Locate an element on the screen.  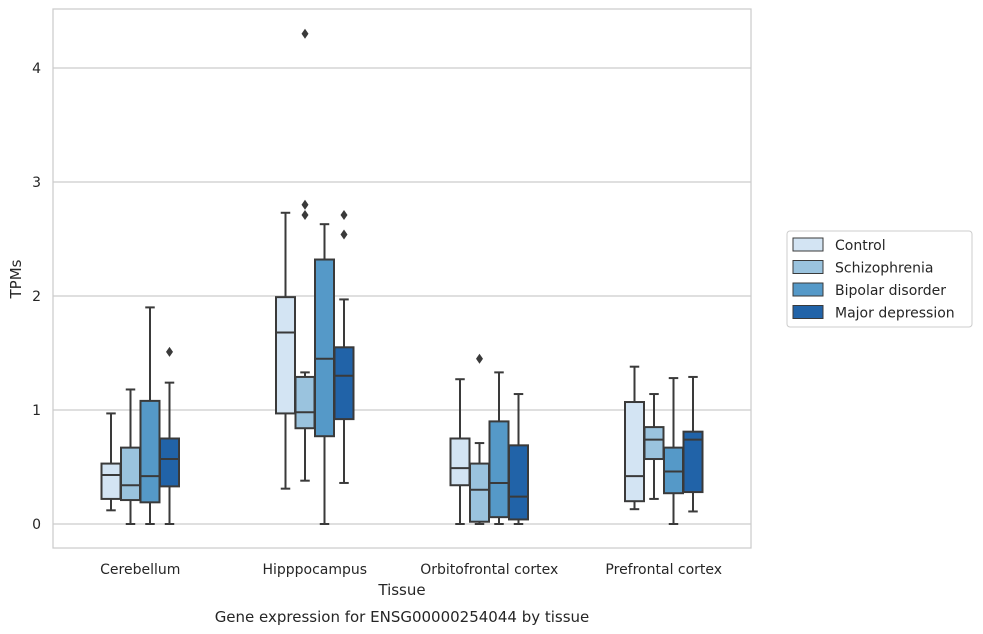
y-tick-label: 3 is located at coordinates (36, 183).